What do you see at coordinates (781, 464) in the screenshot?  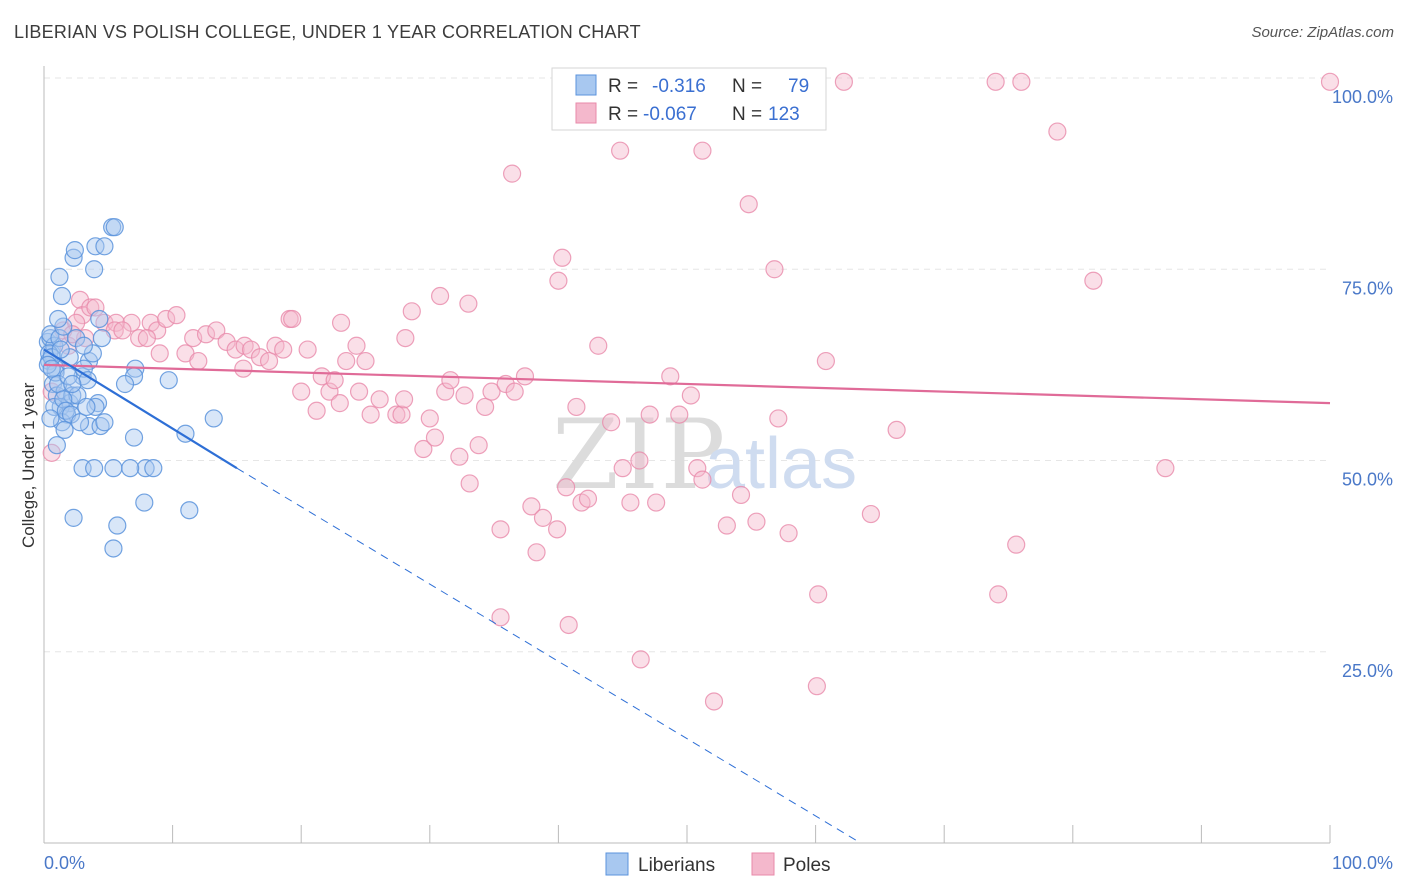 I see `watermark-atlas: atlas` at bounding box center [781, 464].